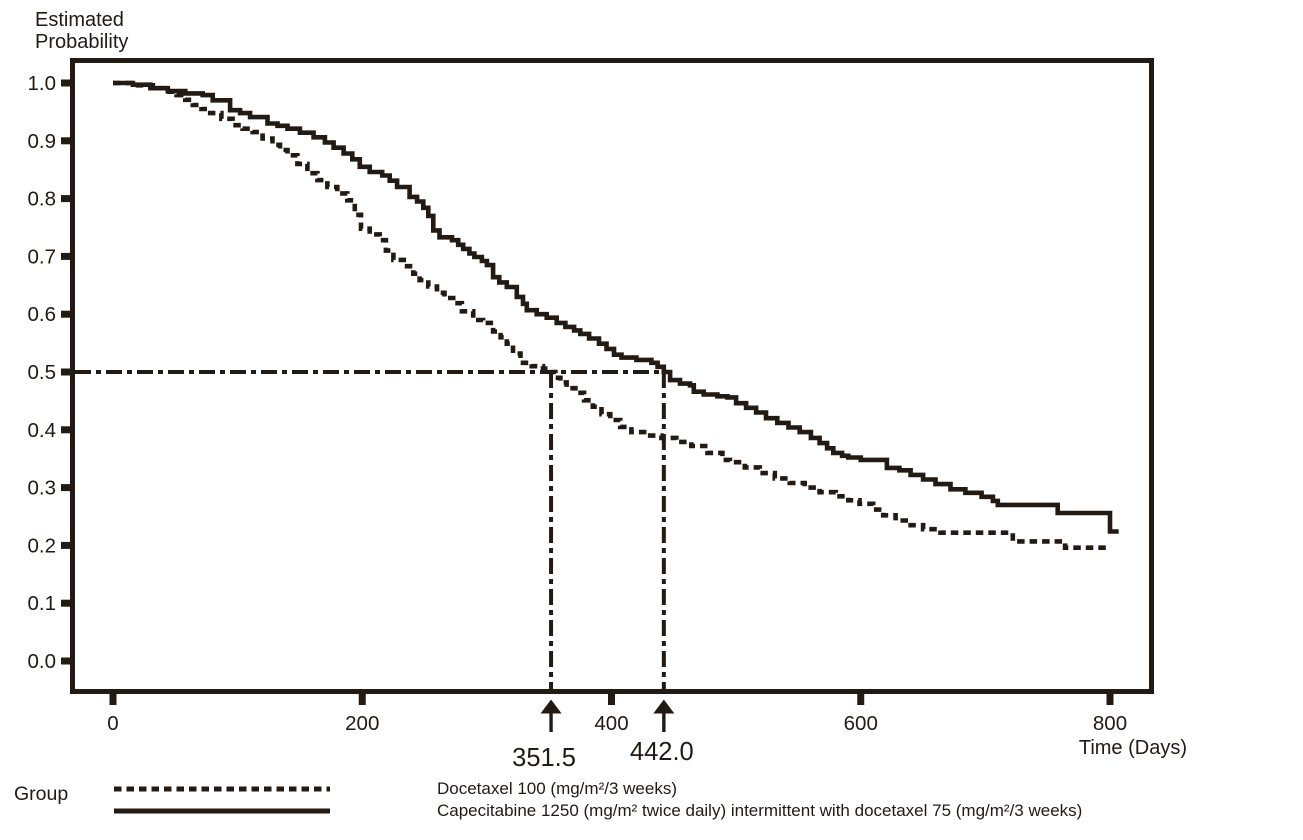 This screenshot has height=840, width=1303. Describe the element at coordinates (42, 661) in the screenshot. I see `y-axis-tick-label: 0.0` at that location.